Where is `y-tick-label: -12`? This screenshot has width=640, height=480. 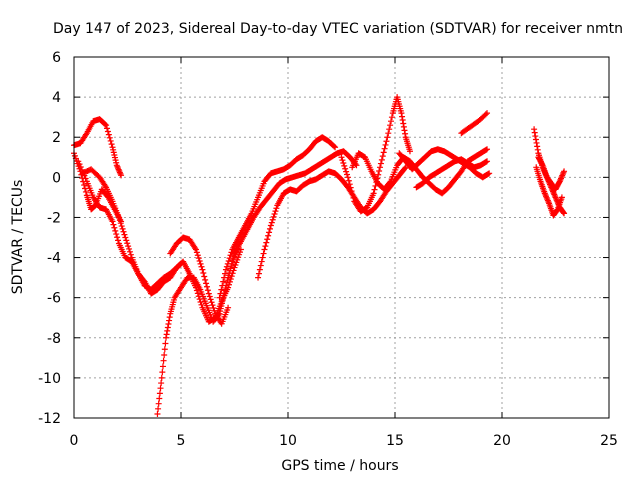
y-tick-label: -12 is located at coordinates (49, 419).